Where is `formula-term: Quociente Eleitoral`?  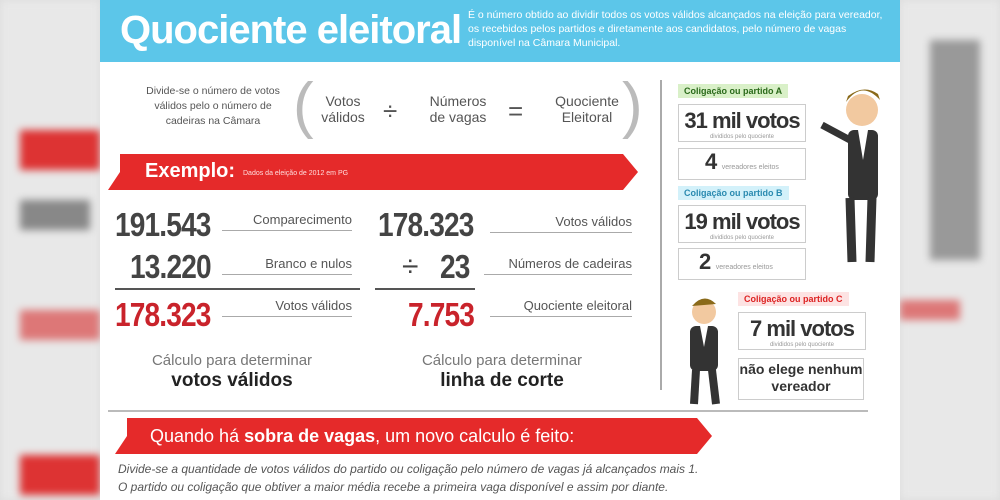 formula-term: Quociente Eleitoral is located at coordinates (587, 109).